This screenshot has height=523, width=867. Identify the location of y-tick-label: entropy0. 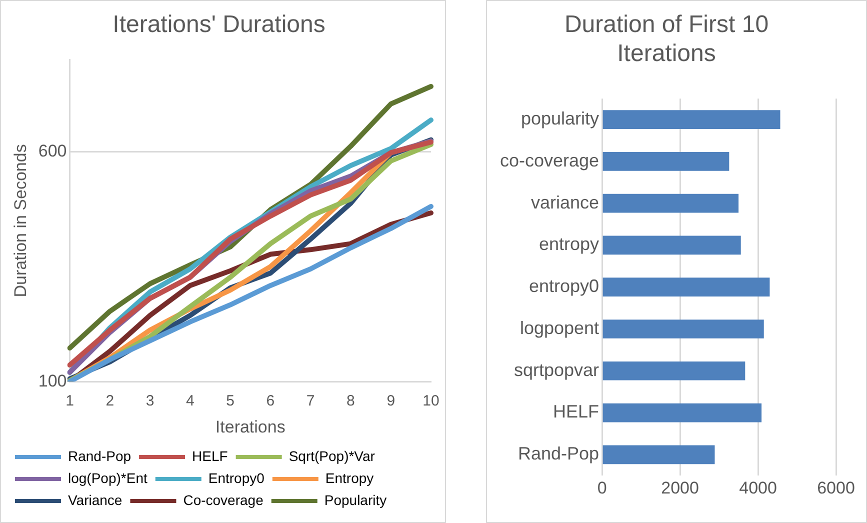
(564, 286).